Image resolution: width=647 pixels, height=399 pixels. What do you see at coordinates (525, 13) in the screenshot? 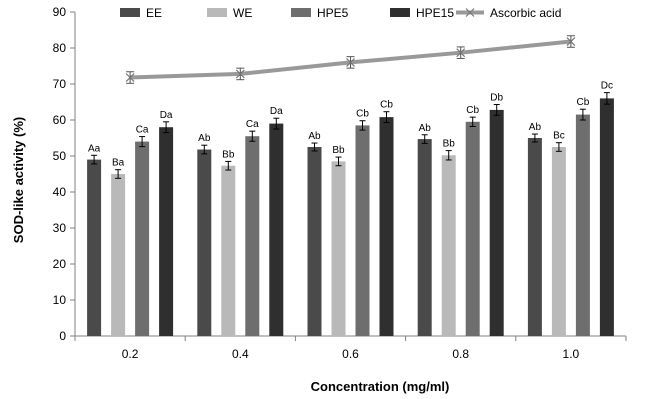
I see `legend-label: Ascorbic acid` at bounding box center [525, 13].